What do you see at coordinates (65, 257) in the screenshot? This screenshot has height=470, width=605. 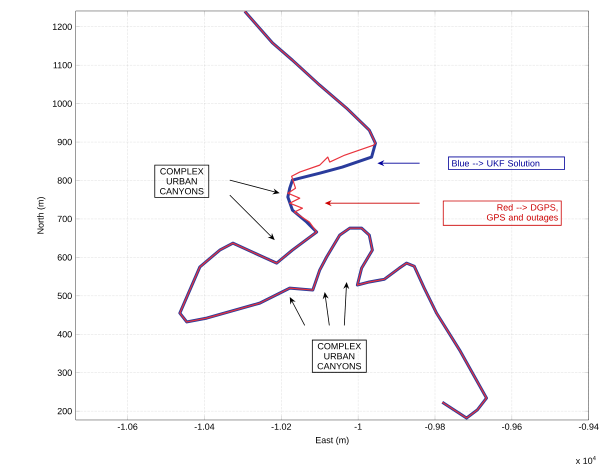 I see `y-tick-label: 600` at bounding box center [65, 257].